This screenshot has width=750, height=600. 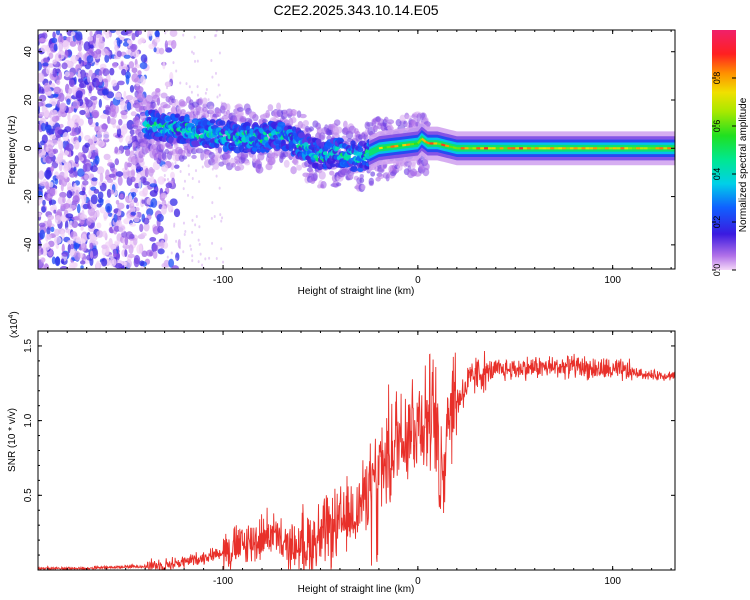 What do you see at coordinates (356, 10) in the screenshot?
I see `figure-title: C2E2.2025.343.10.14.E05` at bounding box center [356, 10].